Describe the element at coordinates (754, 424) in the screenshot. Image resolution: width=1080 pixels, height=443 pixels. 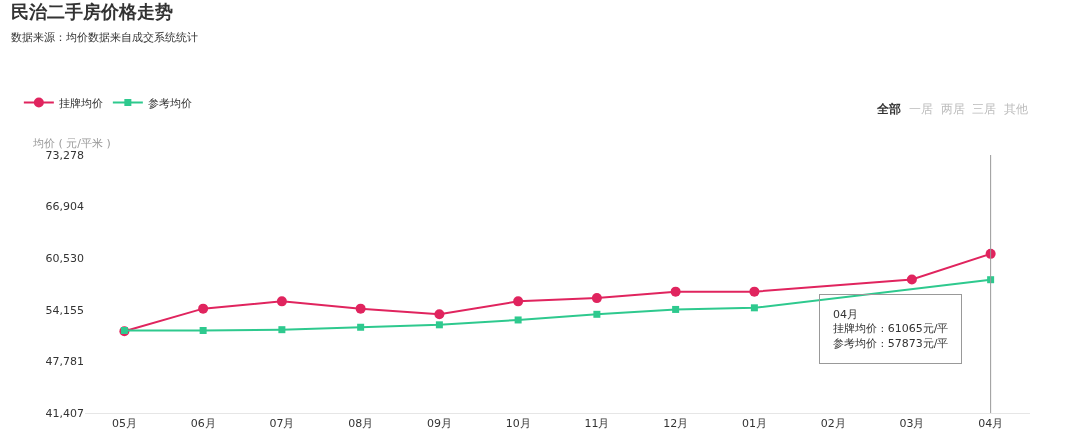
I see `x-tick-label: 01月` at that location.